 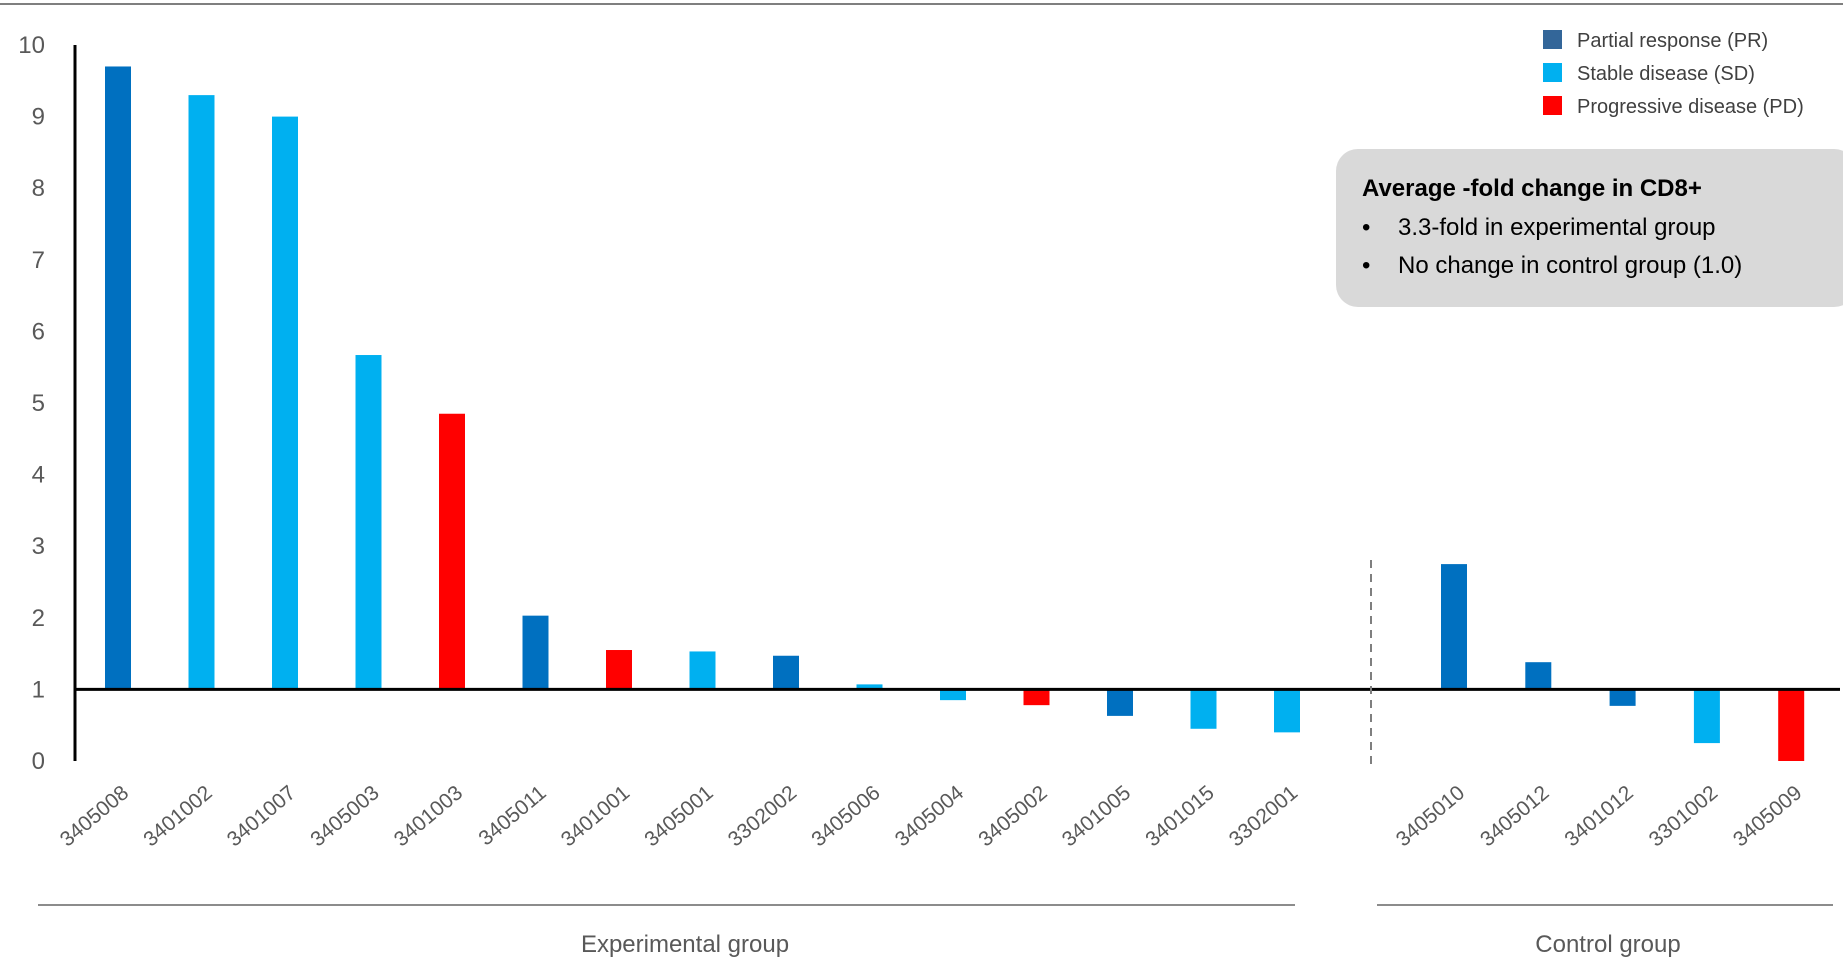 I want to click on x-tick-label: 3302001, so click(x=1263, y=816).